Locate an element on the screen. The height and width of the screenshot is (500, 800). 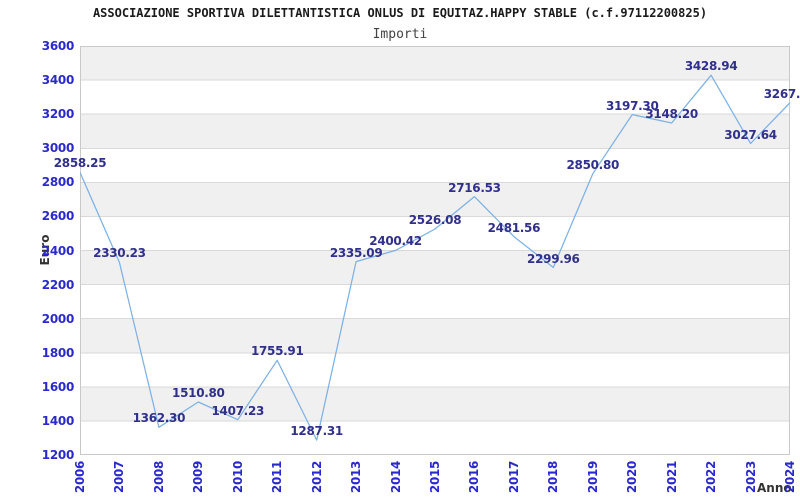
x-tick-label: 2011 is located at coordinates (277, 477).